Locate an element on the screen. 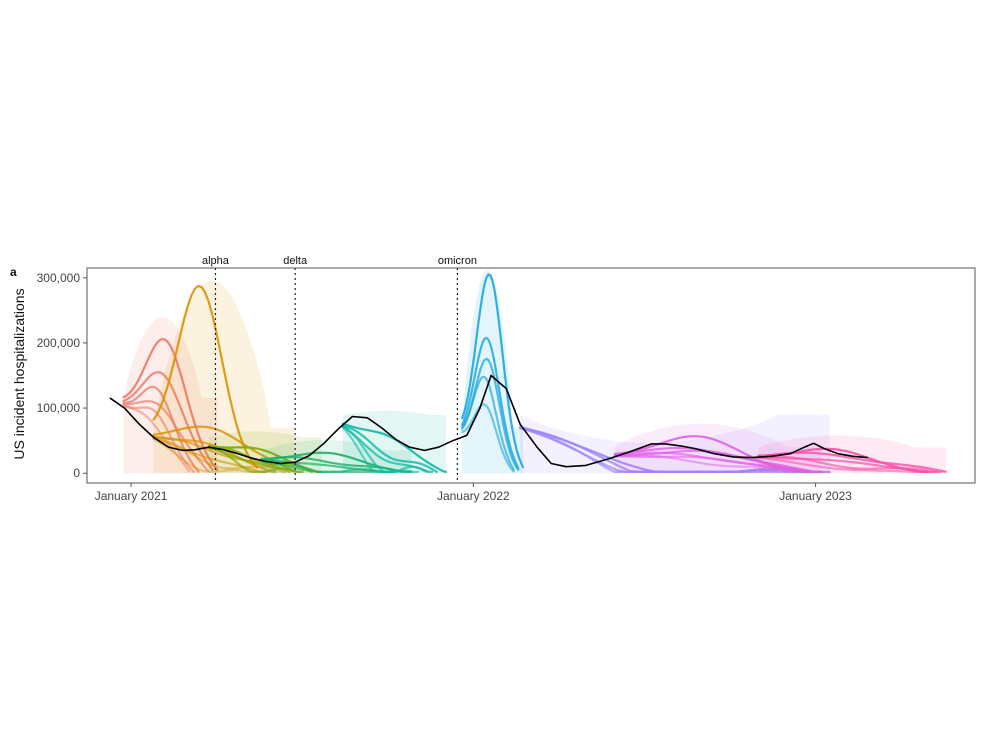  y-tick-label: 300,000 is located at coordinates (59, 278).